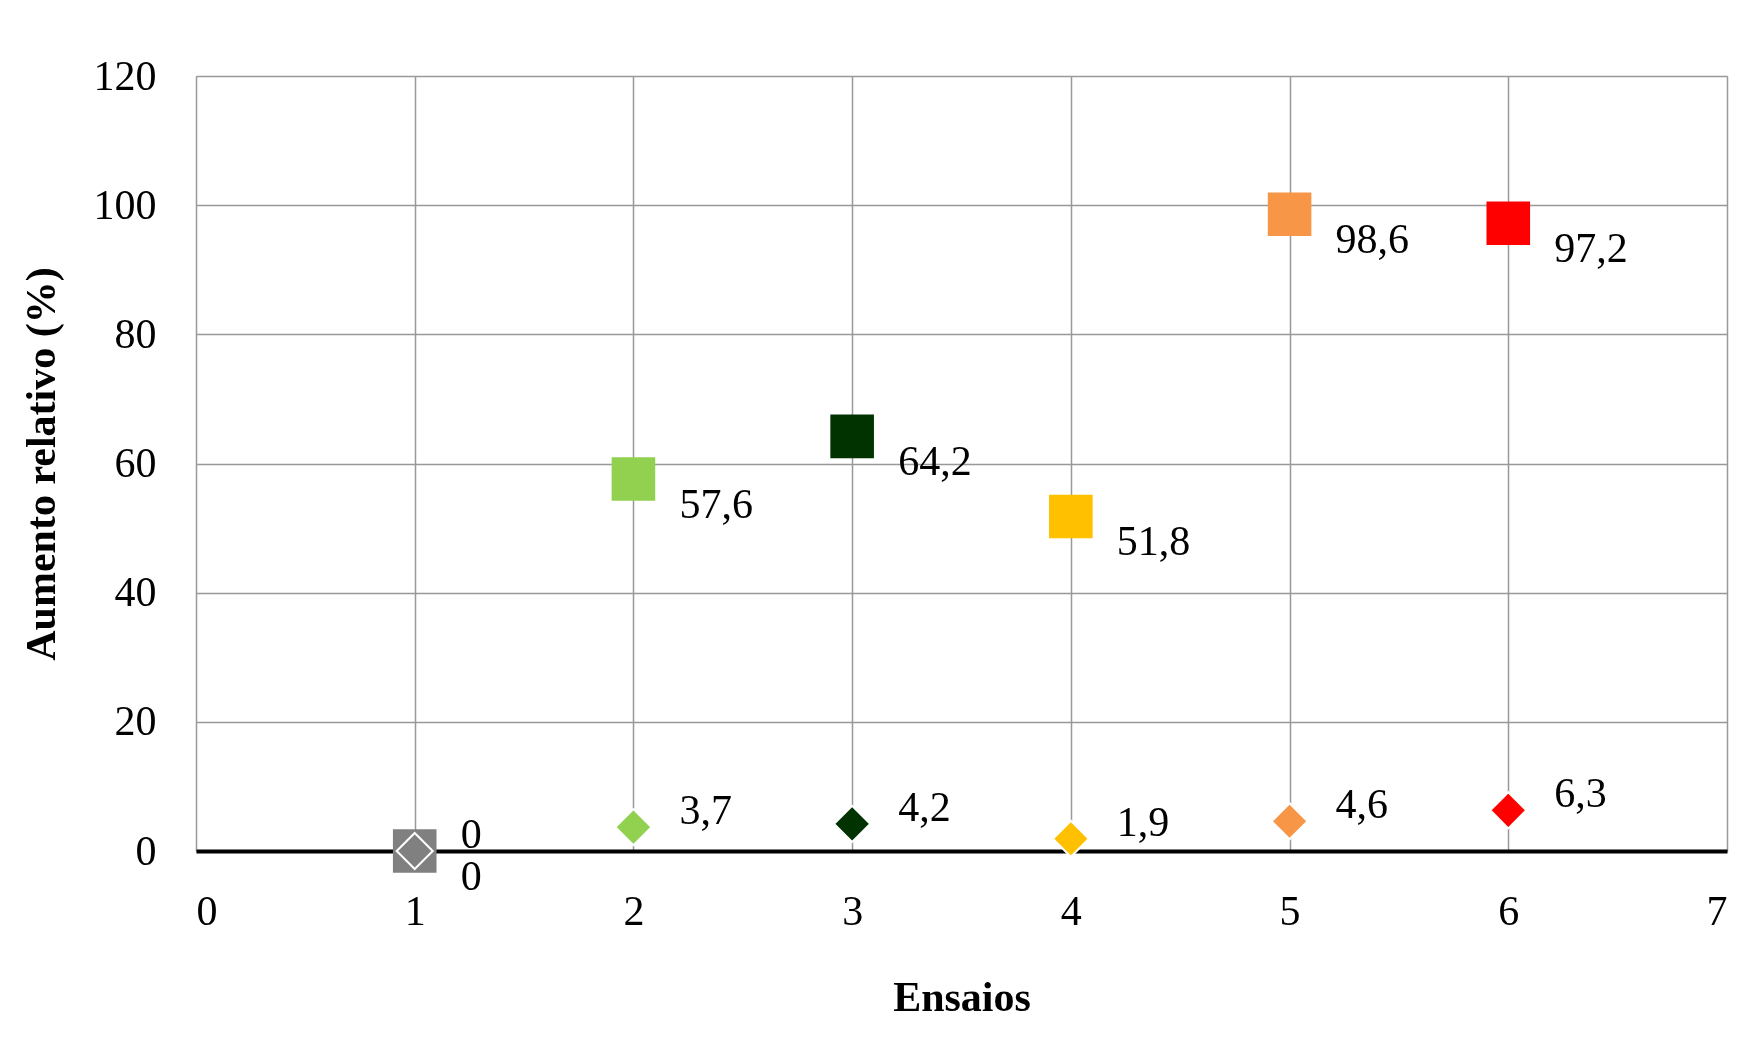 Image resolution: width=1742 pixels, height=1038 pixels. What do you see at coordinates (935, 461) in the screenshot?
I see `data-label: 64,2` at bounding box center [935, 461].